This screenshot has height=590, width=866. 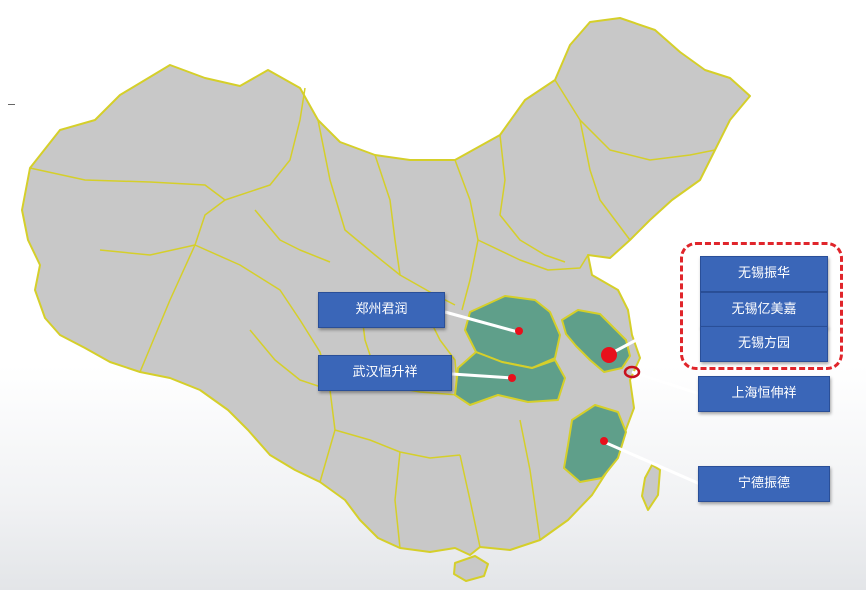 I want to click on marker-wuxi, so click(x=609, y=355).